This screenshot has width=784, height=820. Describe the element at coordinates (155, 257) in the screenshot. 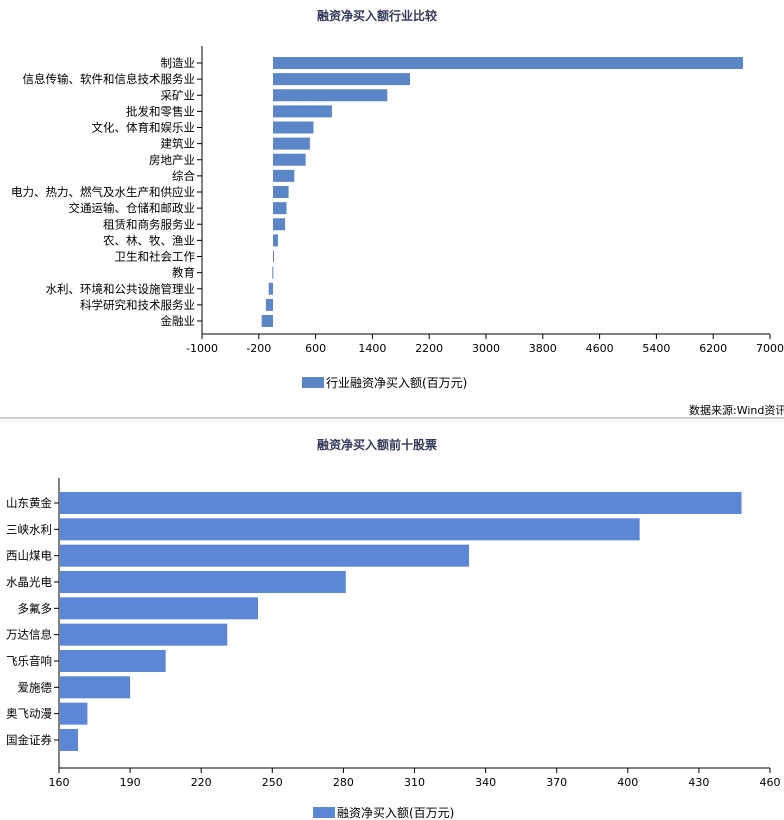

I see `industry-category-label: 卫生和社会工作` at that location.